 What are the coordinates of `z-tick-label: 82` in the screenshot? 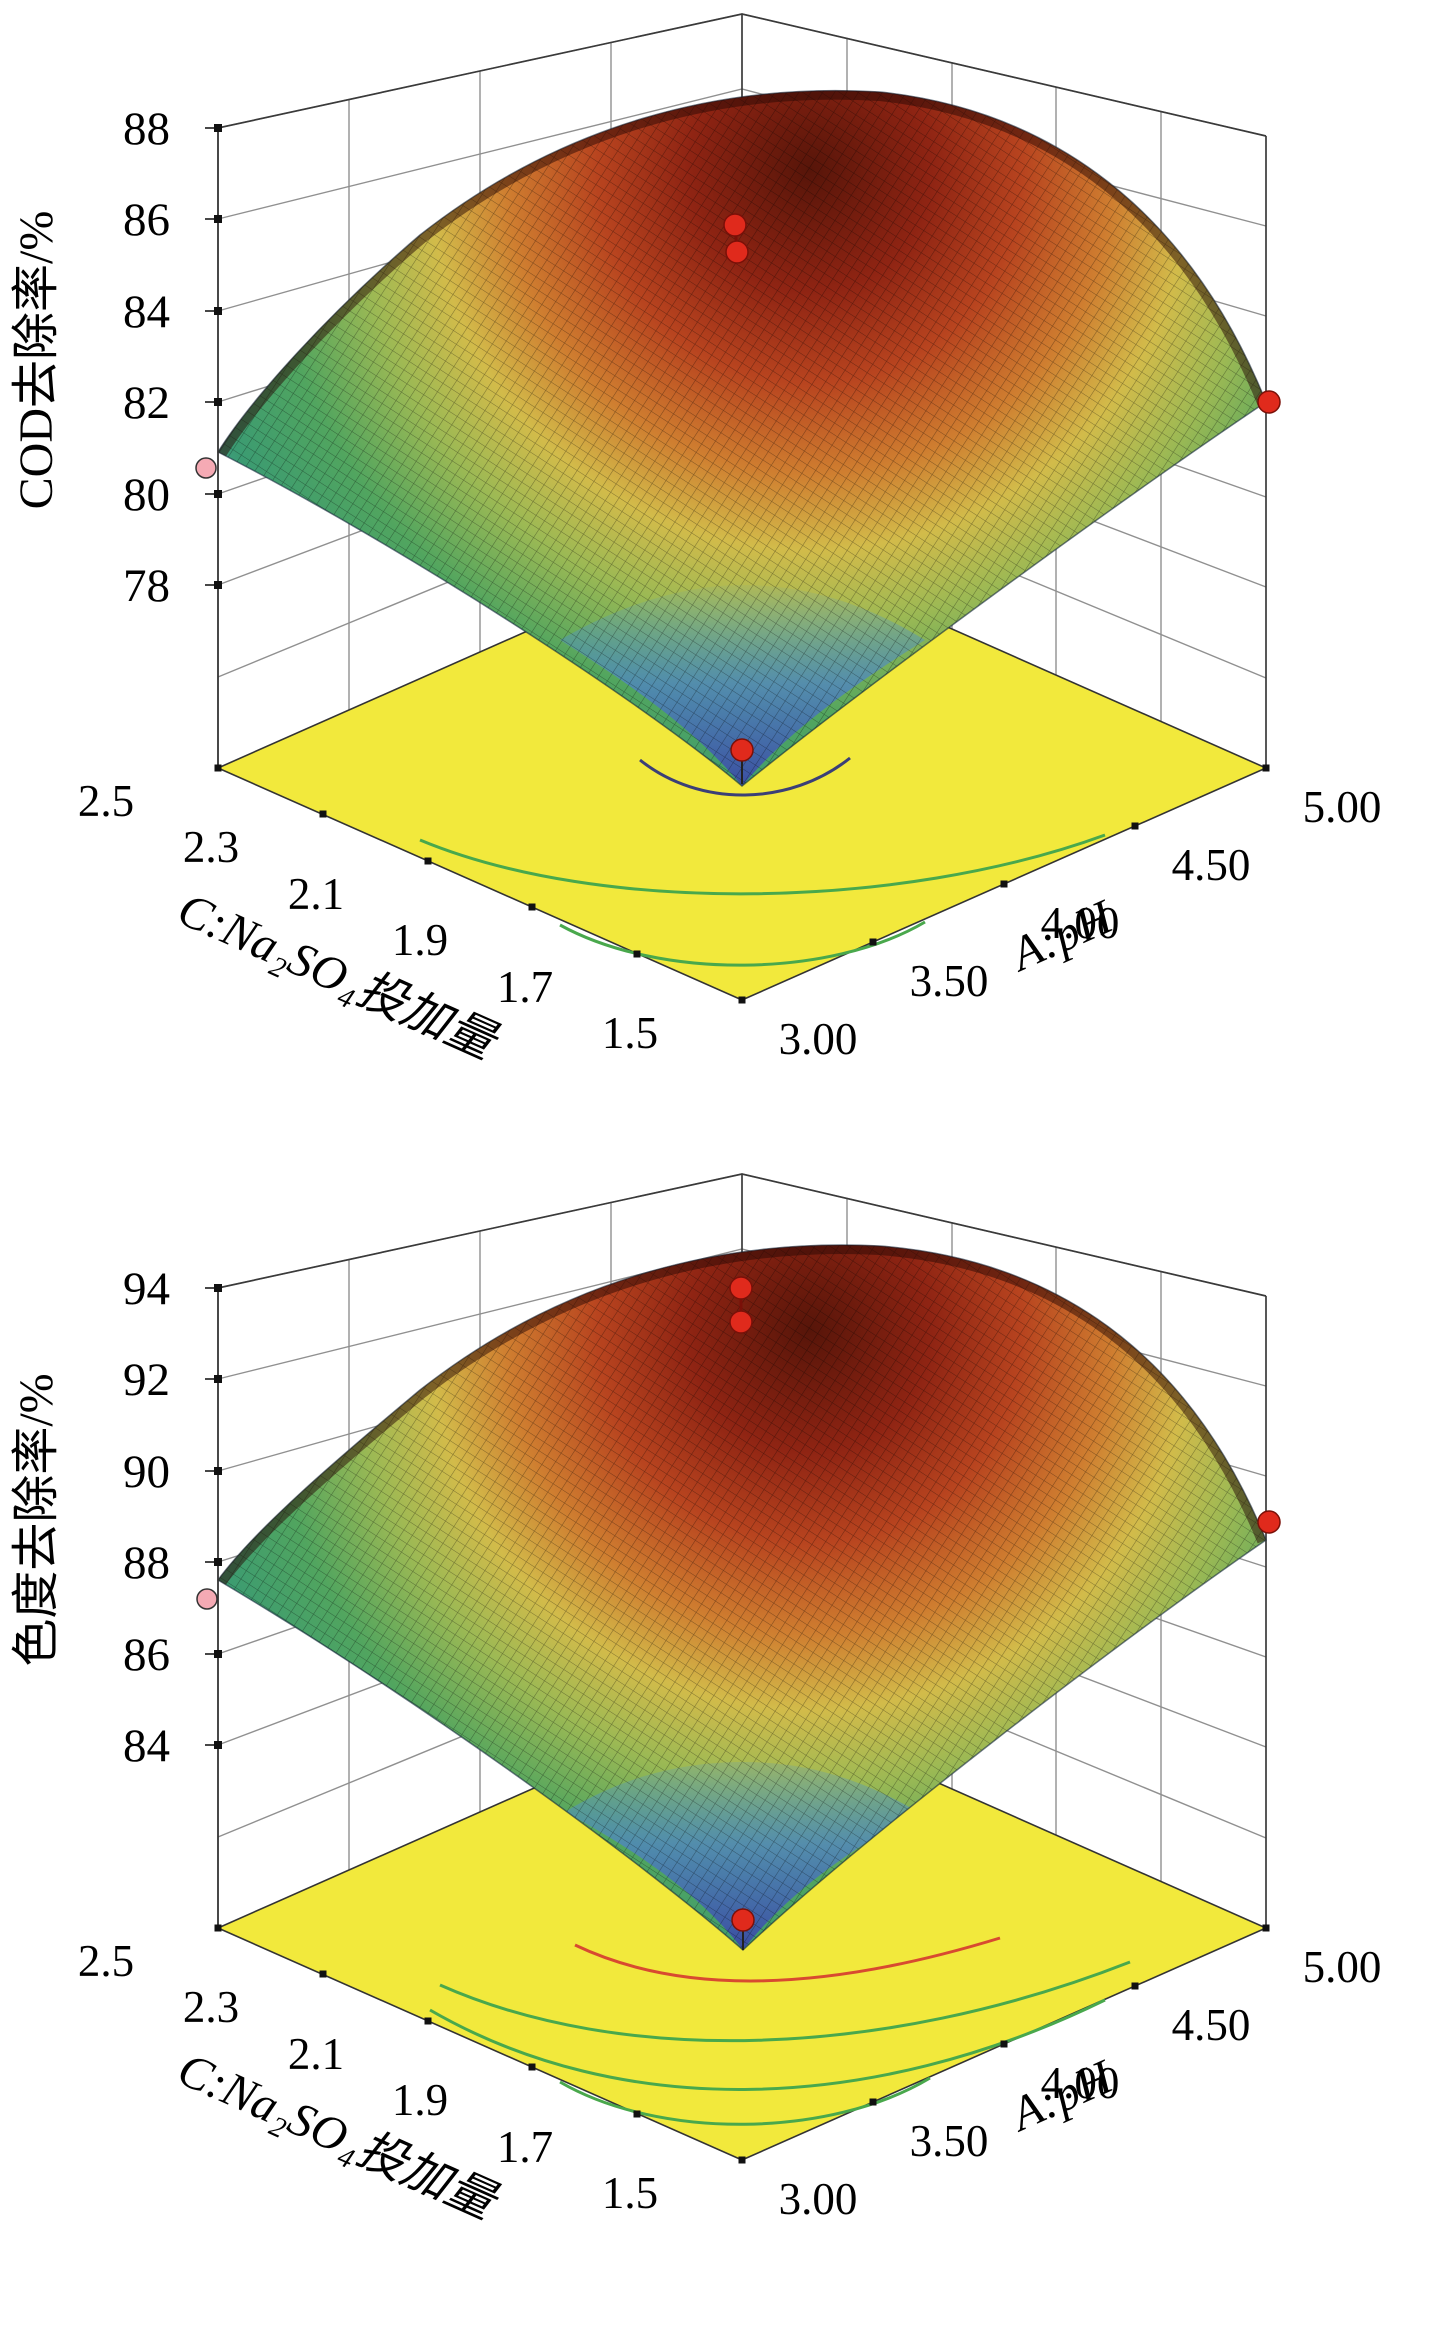 It's located at (146, 403).